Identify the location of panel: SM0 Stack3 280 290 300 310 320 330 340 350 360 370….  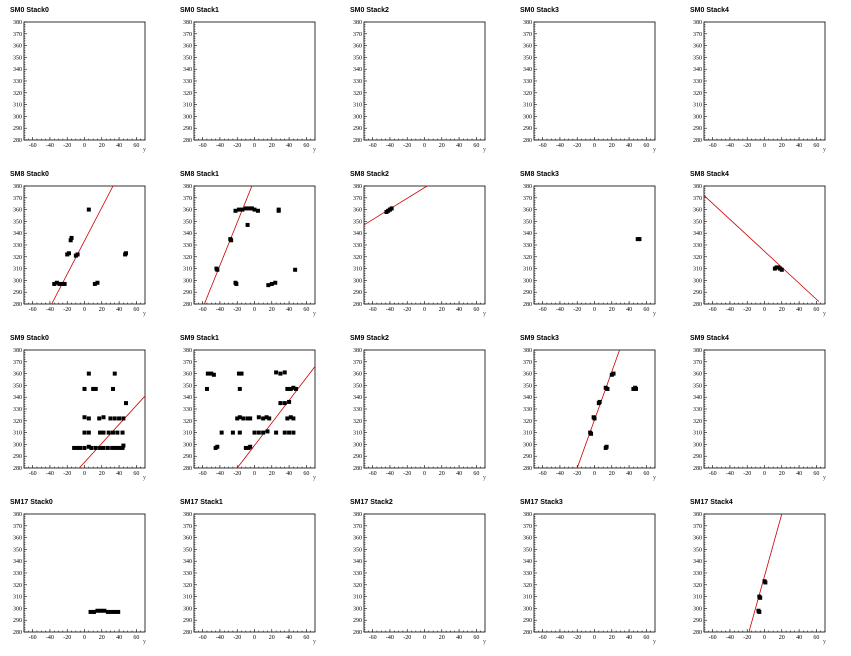
(588, 80).